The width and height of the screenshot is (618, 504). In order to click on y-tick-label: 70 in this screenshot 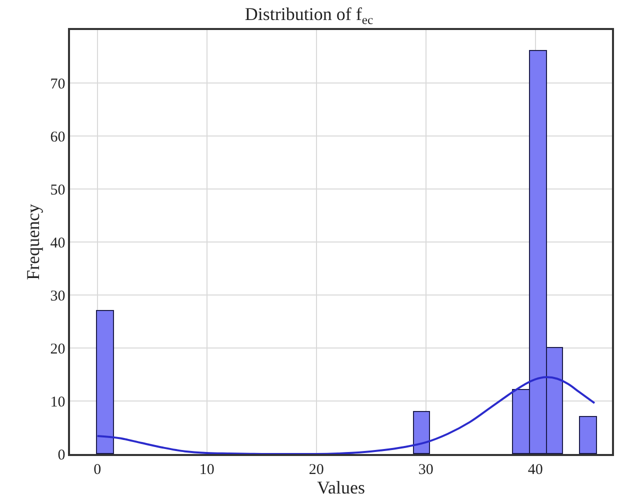, I will do `click(58, 84)`.